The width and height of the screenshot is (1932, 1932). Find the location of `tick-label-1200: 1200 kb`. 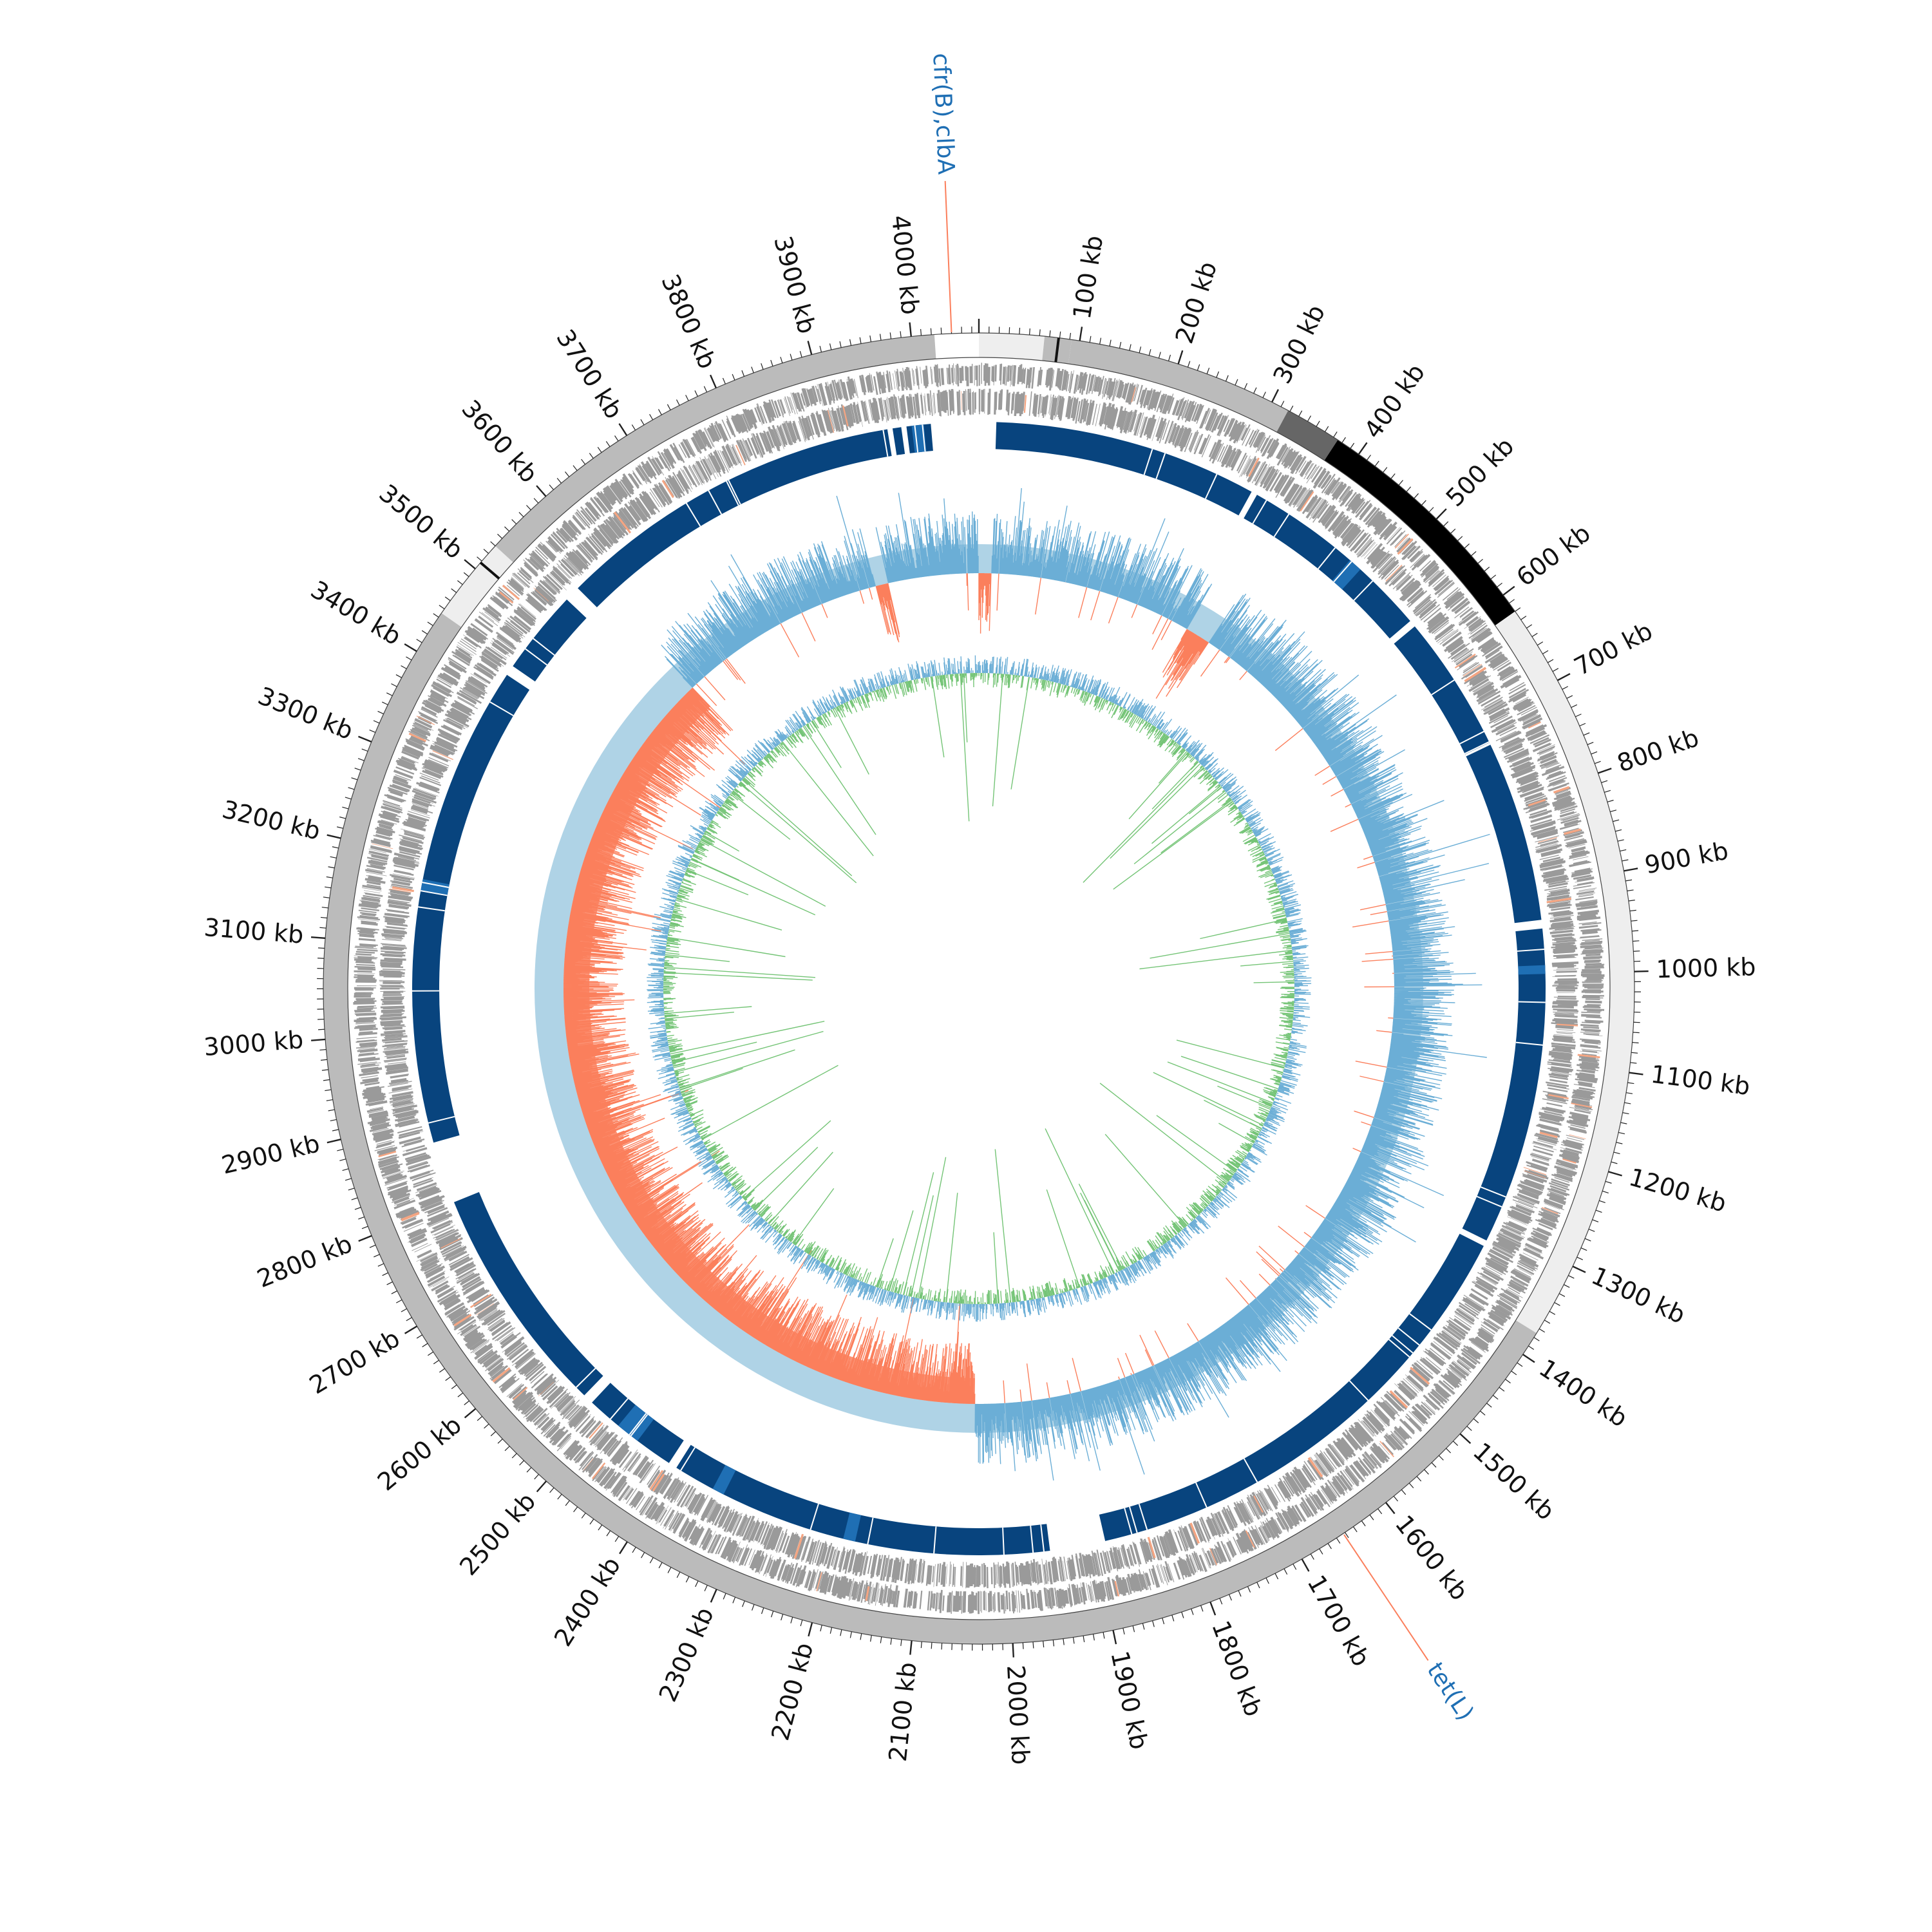

tick-label-1200: 1200 kb is located at coordinates (1678, 1190).